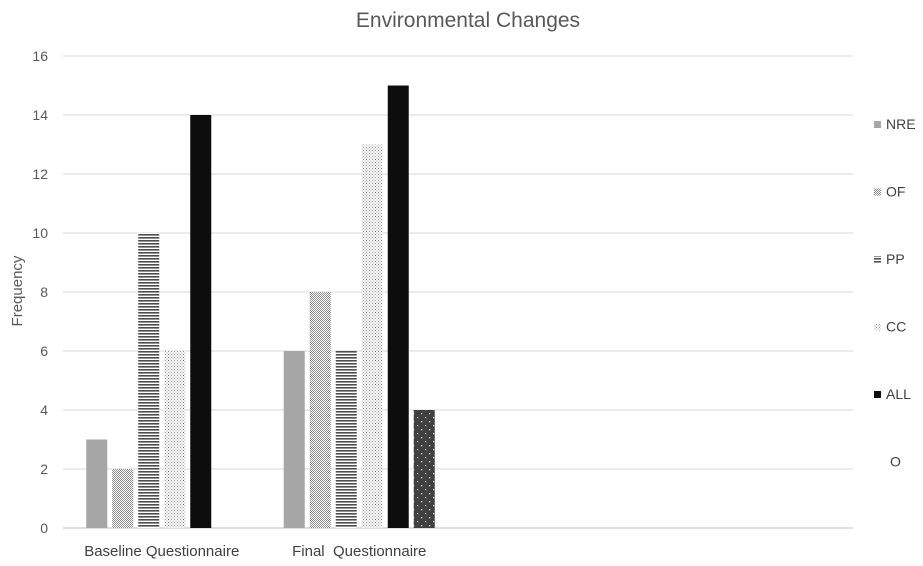  What do you see at coordinates (398, 306) in the screenshot?
I see `bar-all-final` at bounding box center [398, 306].